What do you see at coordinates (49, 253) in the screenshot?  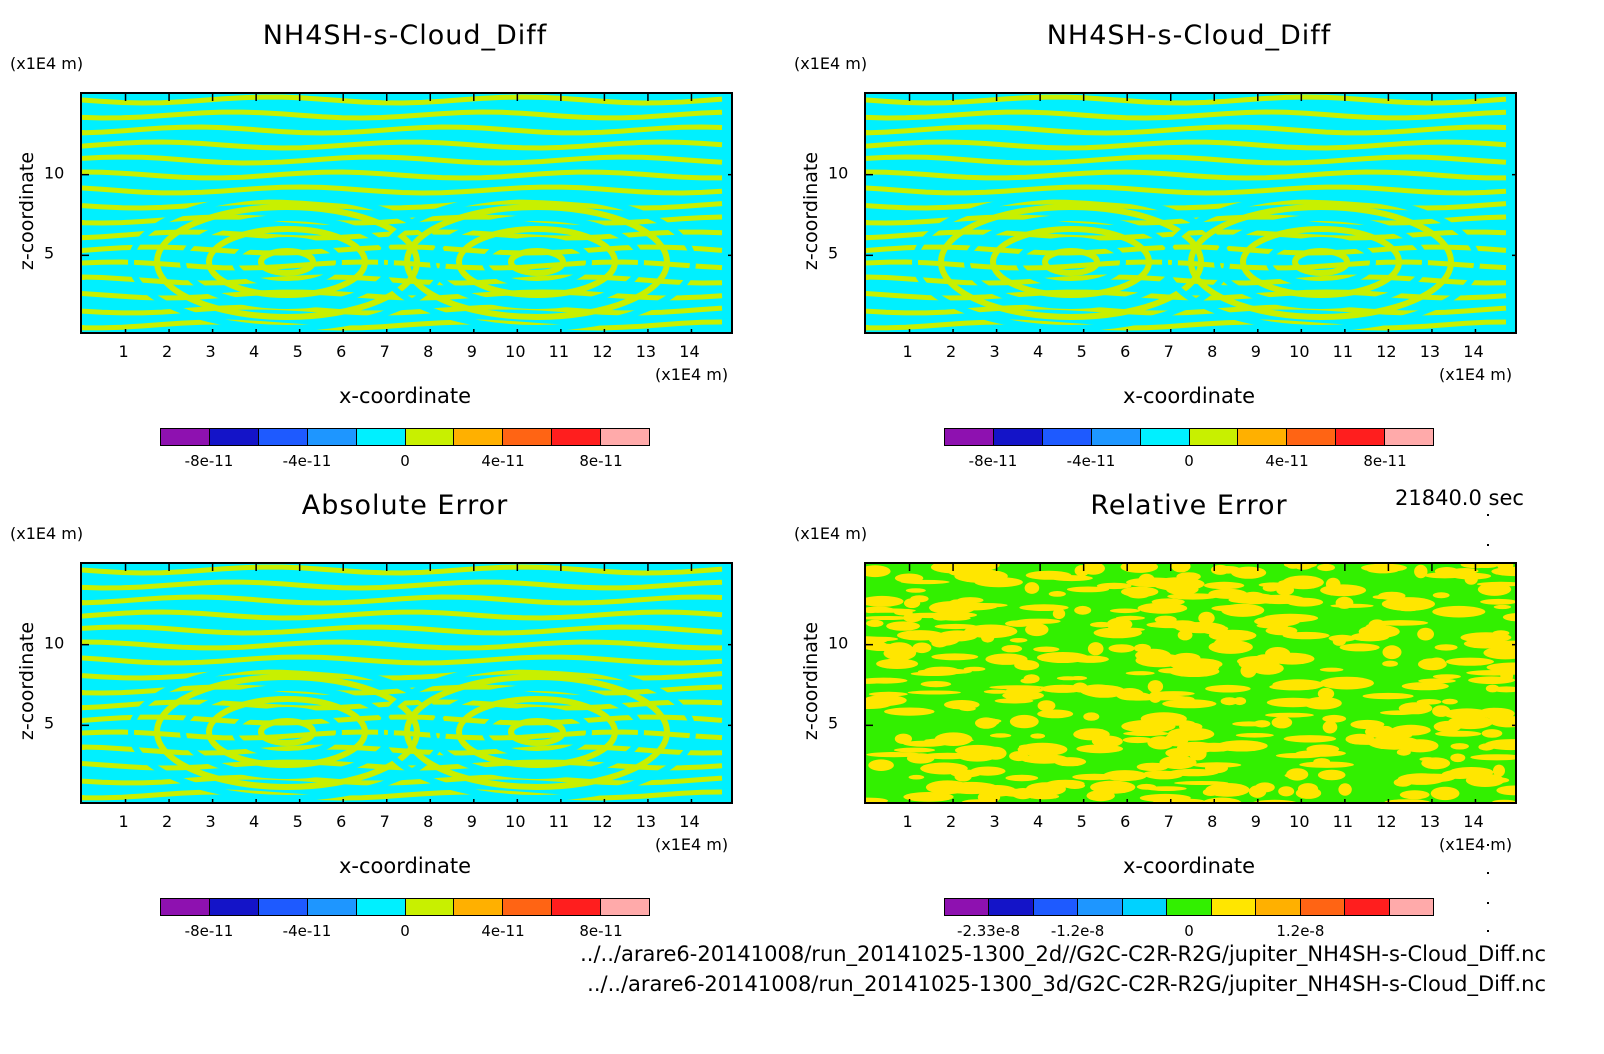 I see `y-tick-label: 5` at bounding box center [49, 253].